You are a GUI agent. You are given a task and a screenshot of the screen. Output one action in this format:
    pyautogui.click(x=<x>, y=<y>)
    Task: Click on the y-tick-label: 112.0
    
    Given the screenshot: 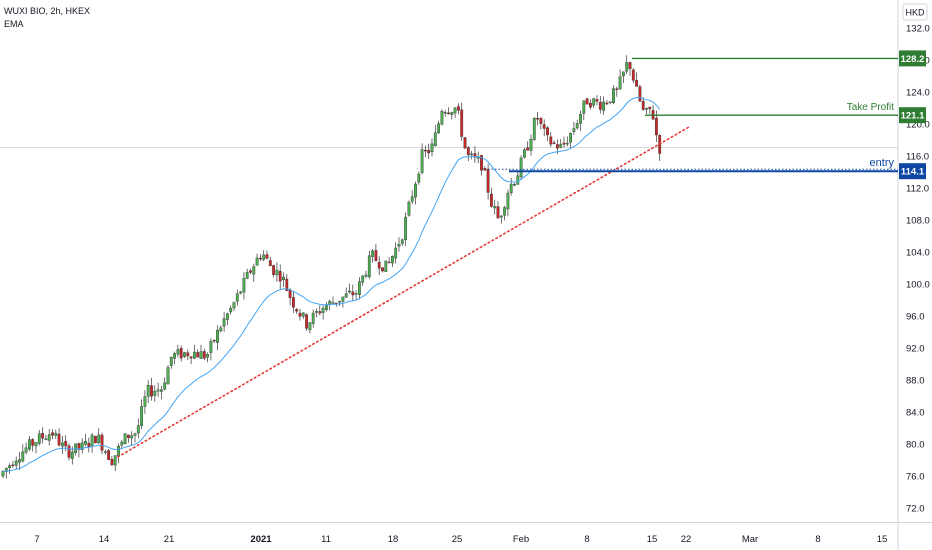 What is the action you would take?
    pyautogui.click(x=917, y=189)
    